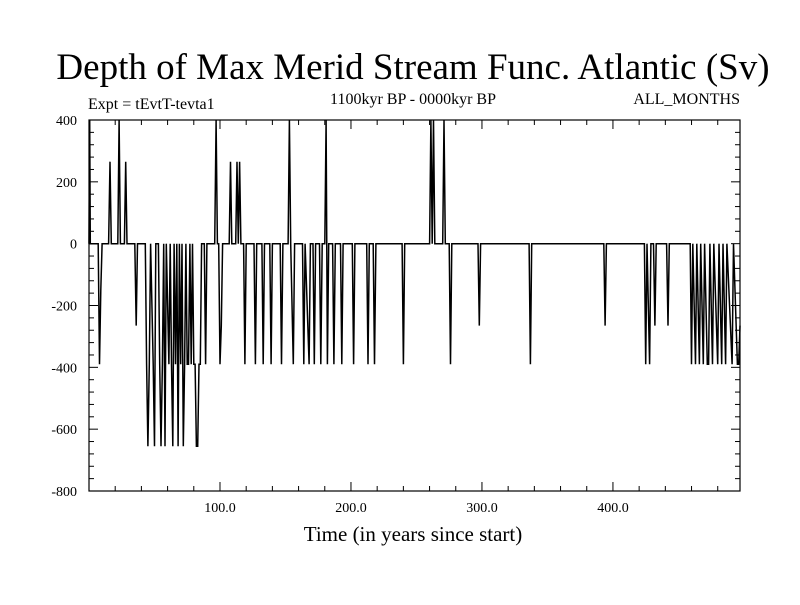  What do you see at coordinates (73, 245) in the screenshot?
I see `y-tick-label: 0` at bounding box center [73, 245].